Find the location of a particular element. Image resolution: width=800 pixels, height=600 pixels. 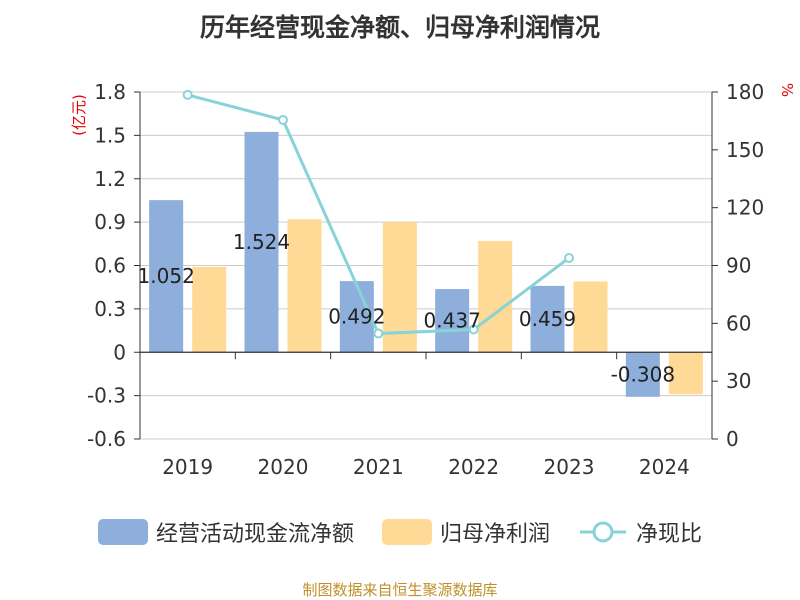

legend-swatch-cash-flow is located at coordinates (122, 532).